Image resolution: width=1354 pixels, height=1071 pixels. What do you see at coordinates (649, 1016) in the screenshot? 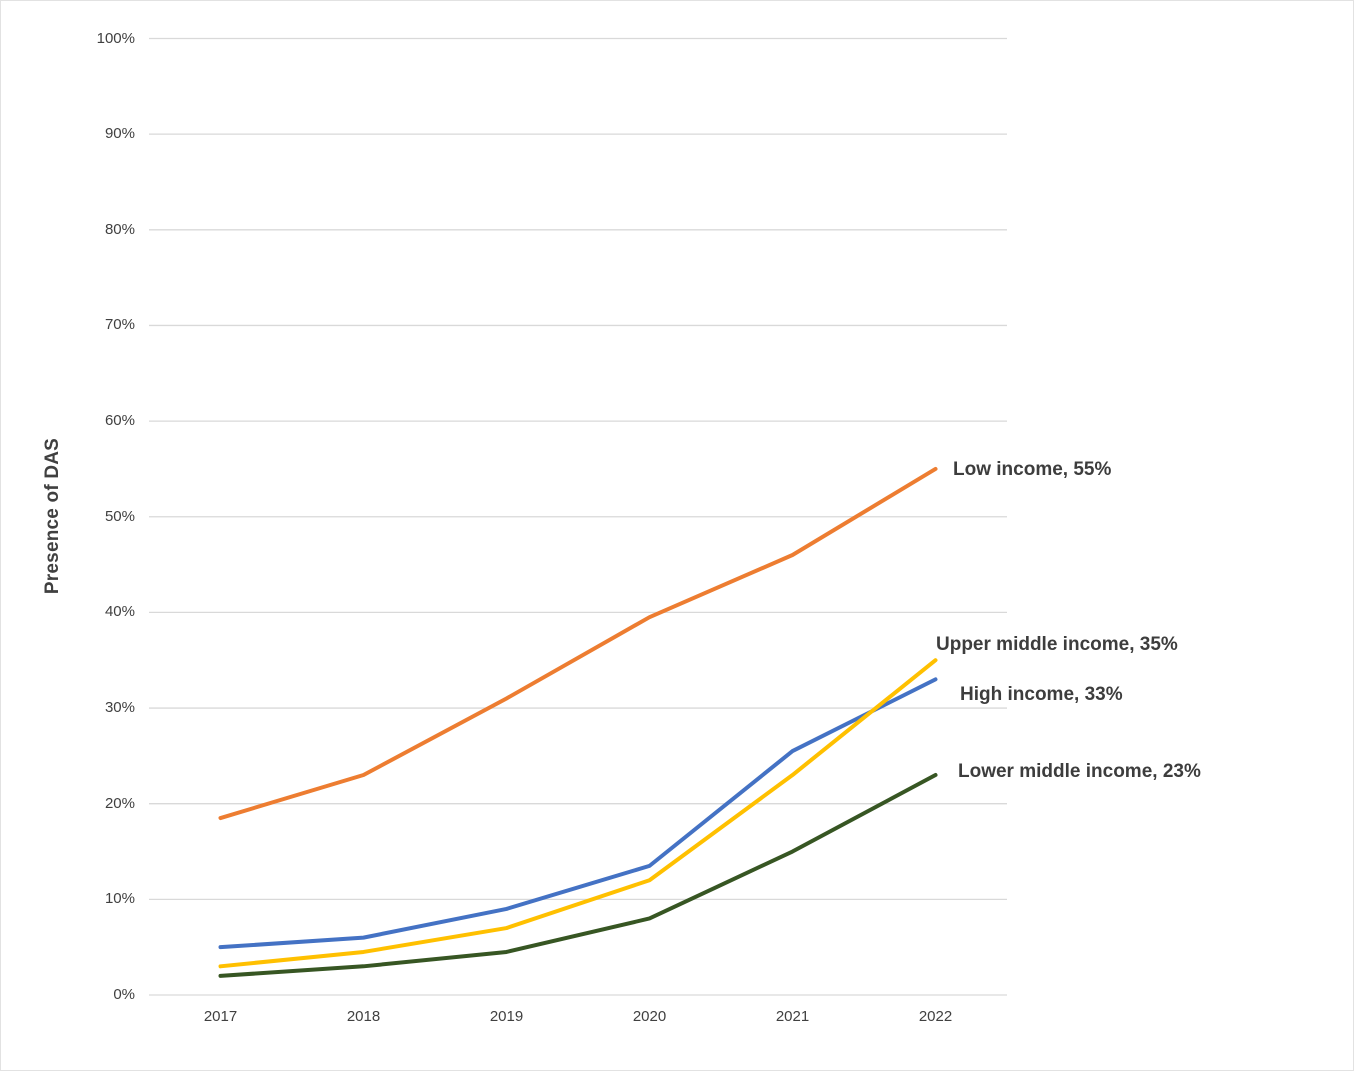
I see `x-tick-label: 2020` at bounding box center [649, 1016].